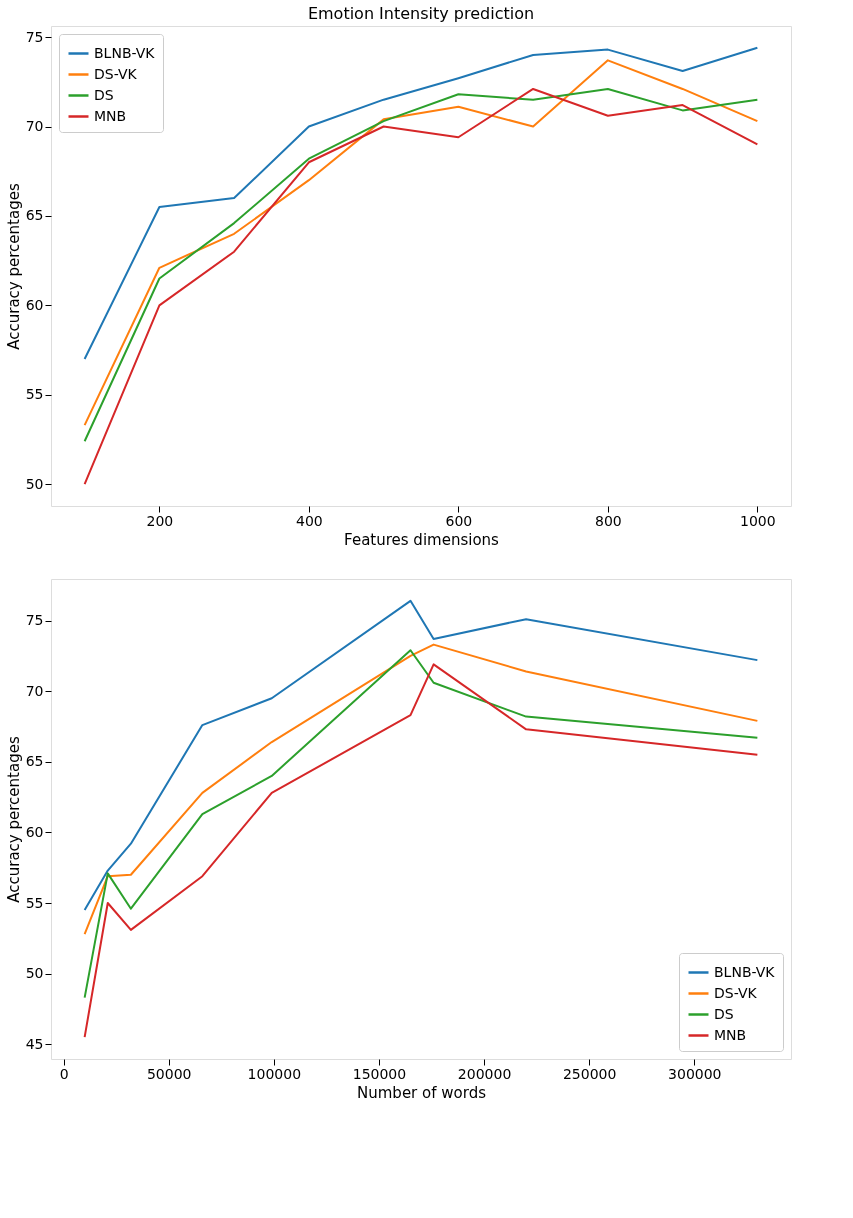  Describe the element at coordinates (274, 1073) in the screenshot. I see `x-tick-label: 100000` at that location.